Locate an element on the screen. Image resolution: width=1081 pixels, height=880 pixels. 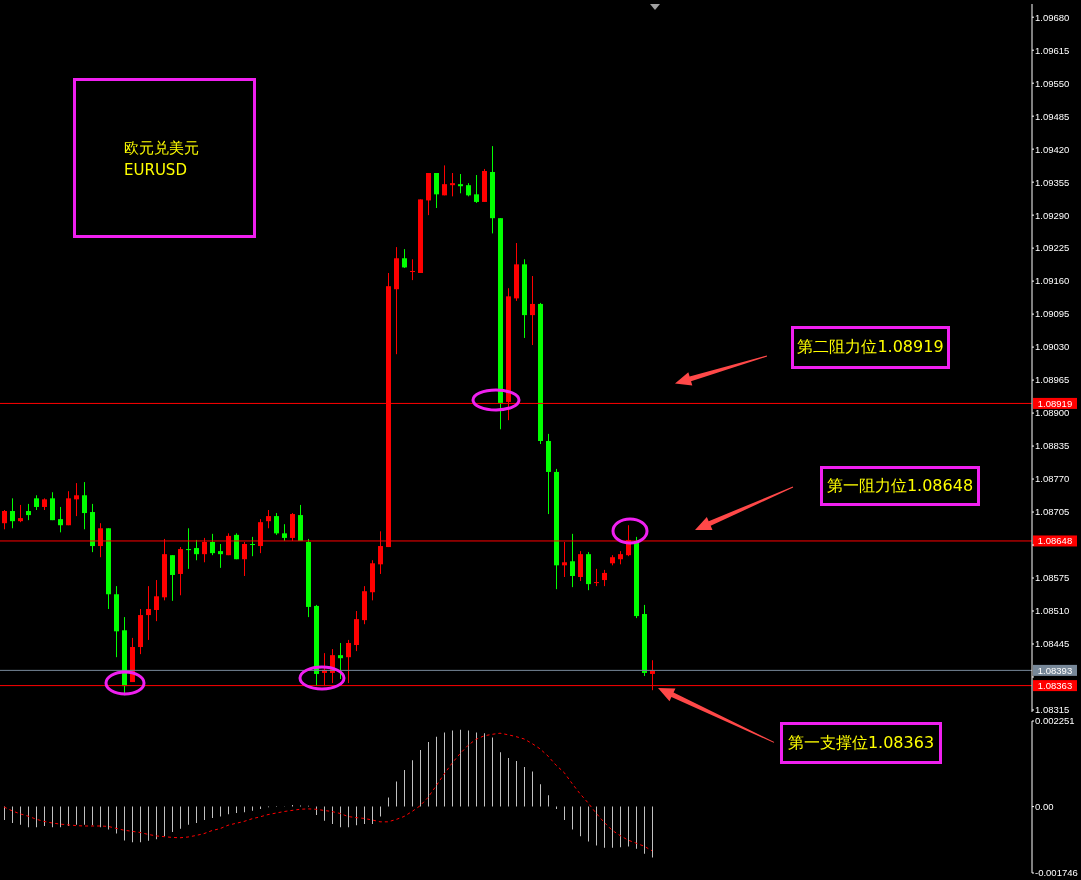
y-tick-label: 1.08965 is located at coordinates (1052, 380).